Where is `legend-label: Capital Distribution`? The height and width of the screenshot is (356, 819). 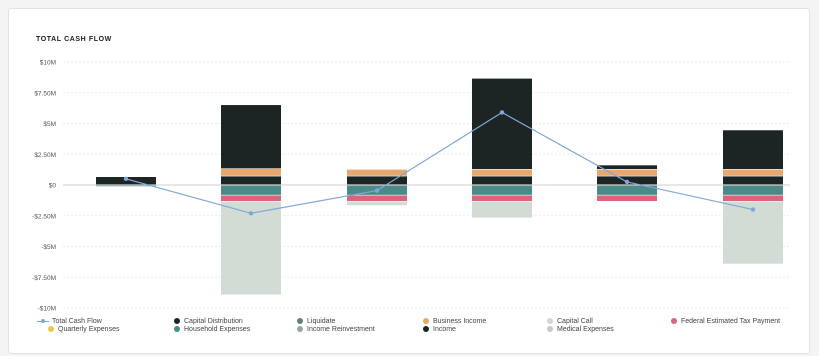 legend-label: Capital Distribution is located at coordinates (213, 321).